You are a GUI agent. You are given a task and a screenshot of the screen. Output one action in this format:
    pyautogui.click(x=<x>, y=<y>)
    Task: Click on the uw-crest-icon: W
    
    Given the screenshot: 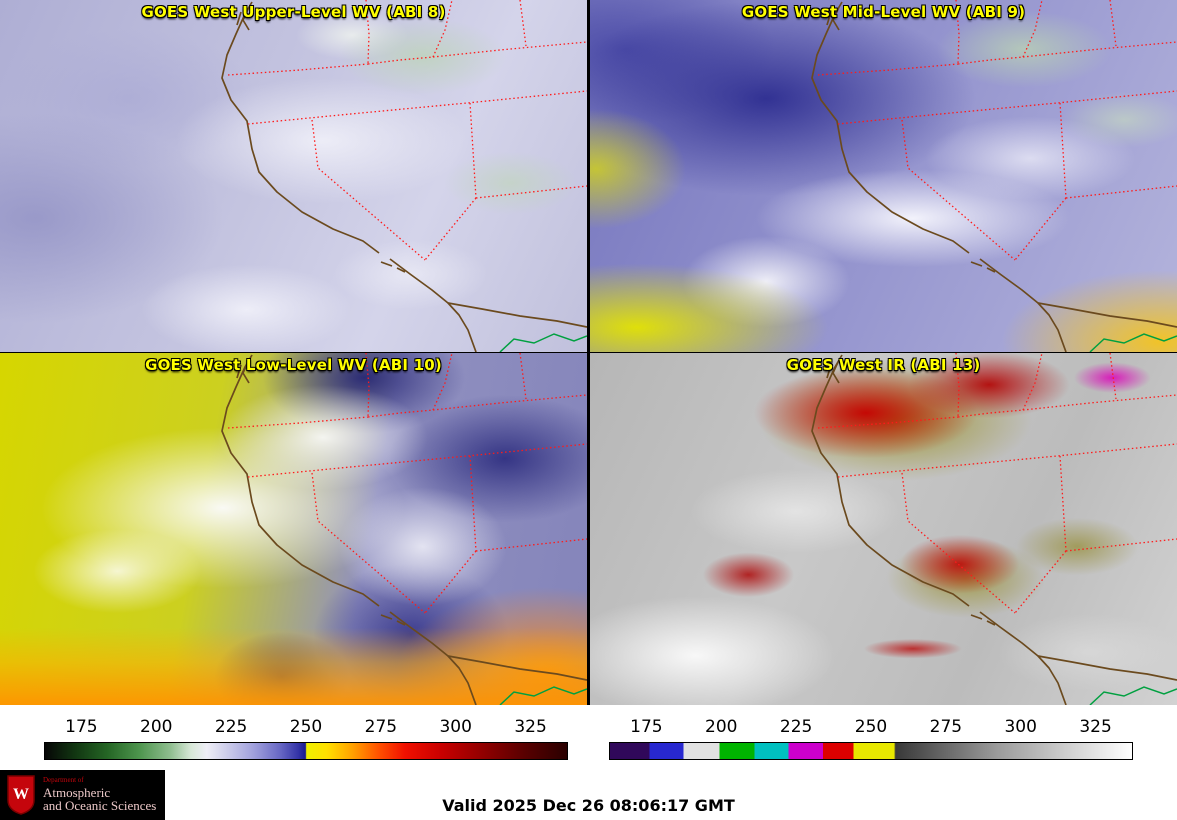 What is the action you would take?
    pyautogui.click(x=21, y=795)
    